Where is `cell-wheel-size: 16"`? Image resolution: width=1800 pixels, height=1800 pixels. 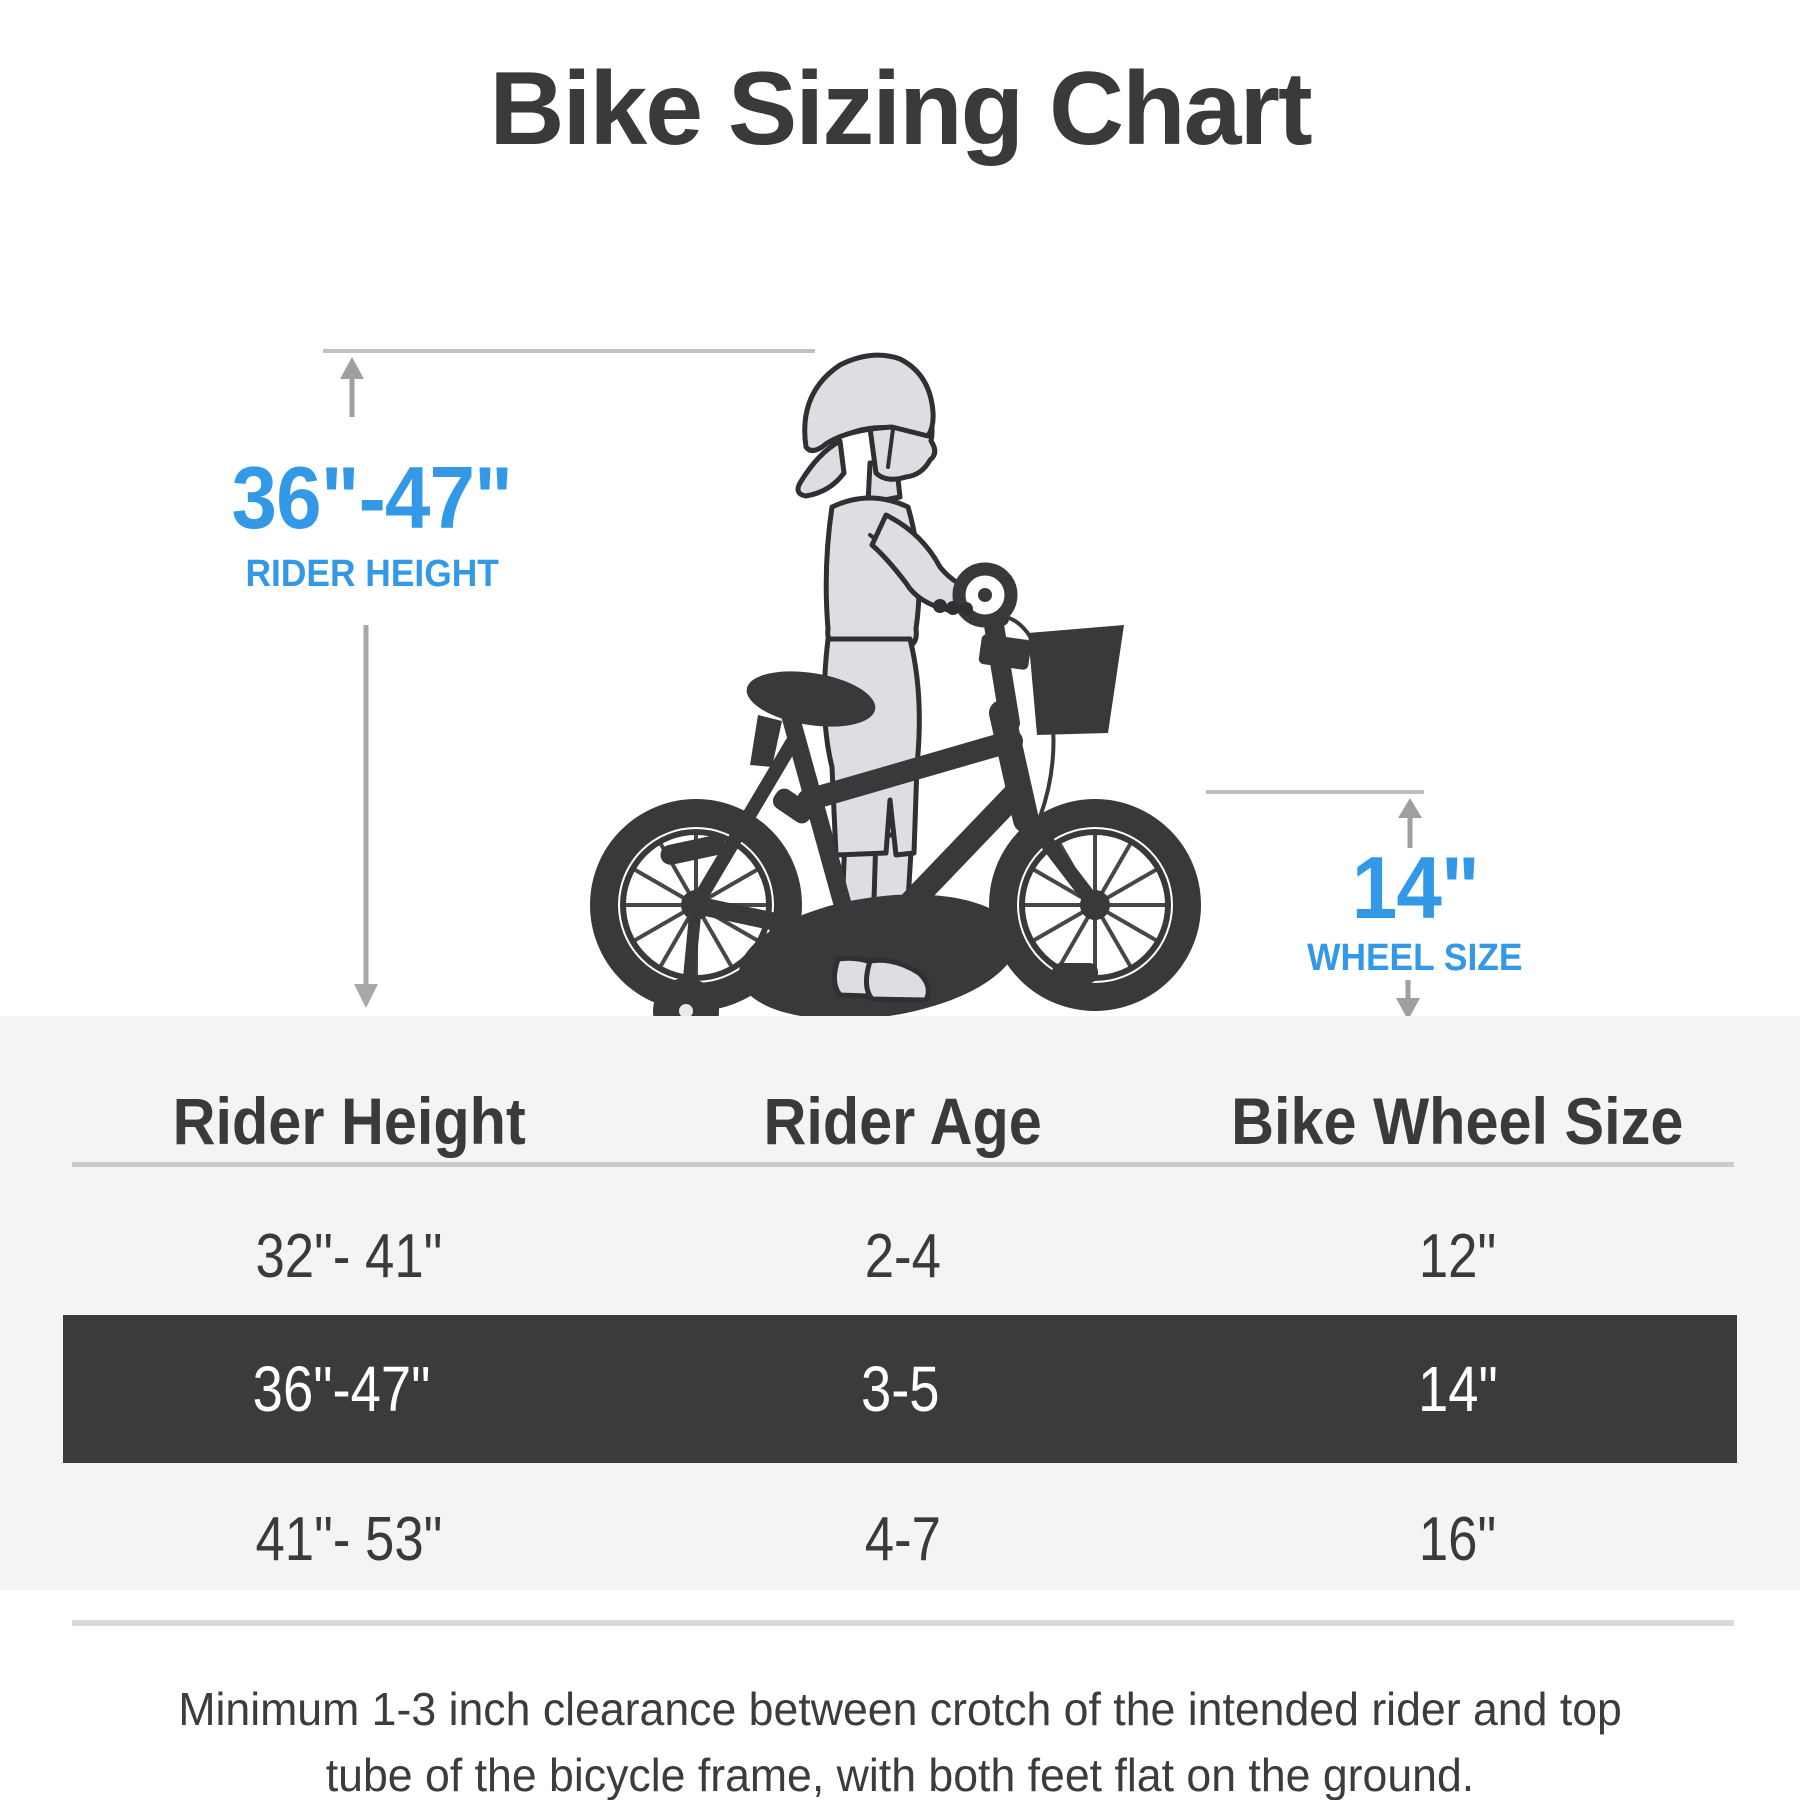 cell-wheel-size: 16" is located at coordinates (1457, 1539).